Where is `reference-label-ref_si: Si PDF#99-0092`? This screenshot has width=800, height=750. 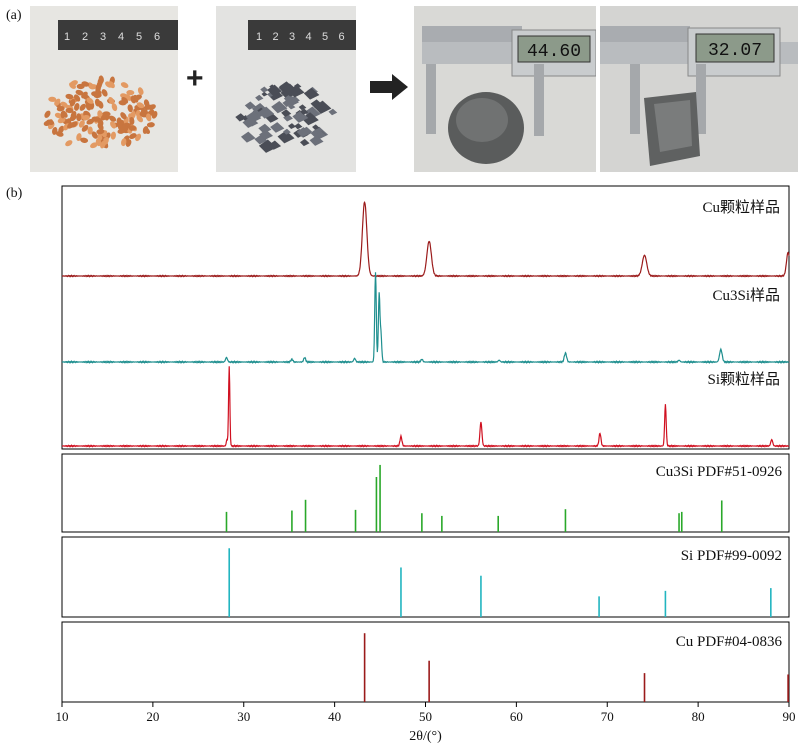 reference-label-ref_si: Si PDF#99-0092 is located at coordinates (731, 556).